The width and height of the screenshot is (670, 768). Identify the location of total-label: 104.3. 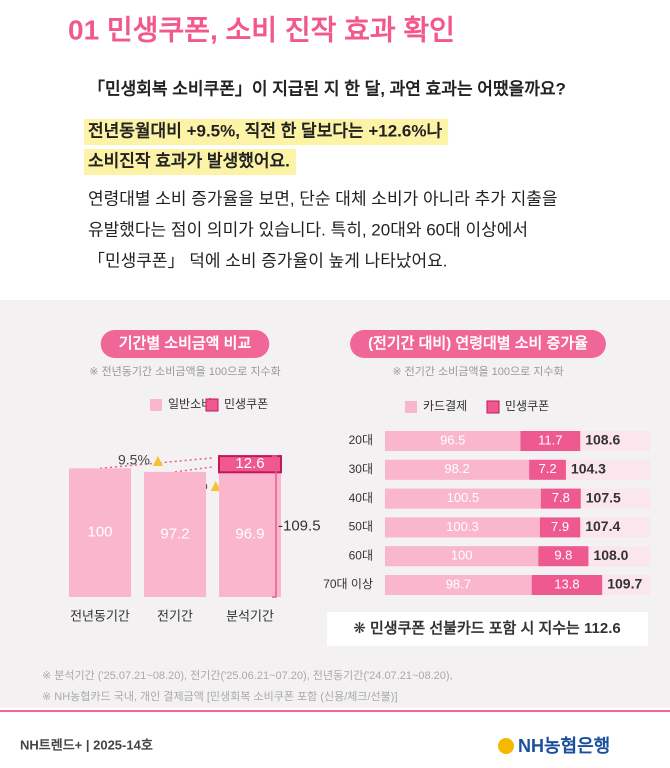
(588, 469).